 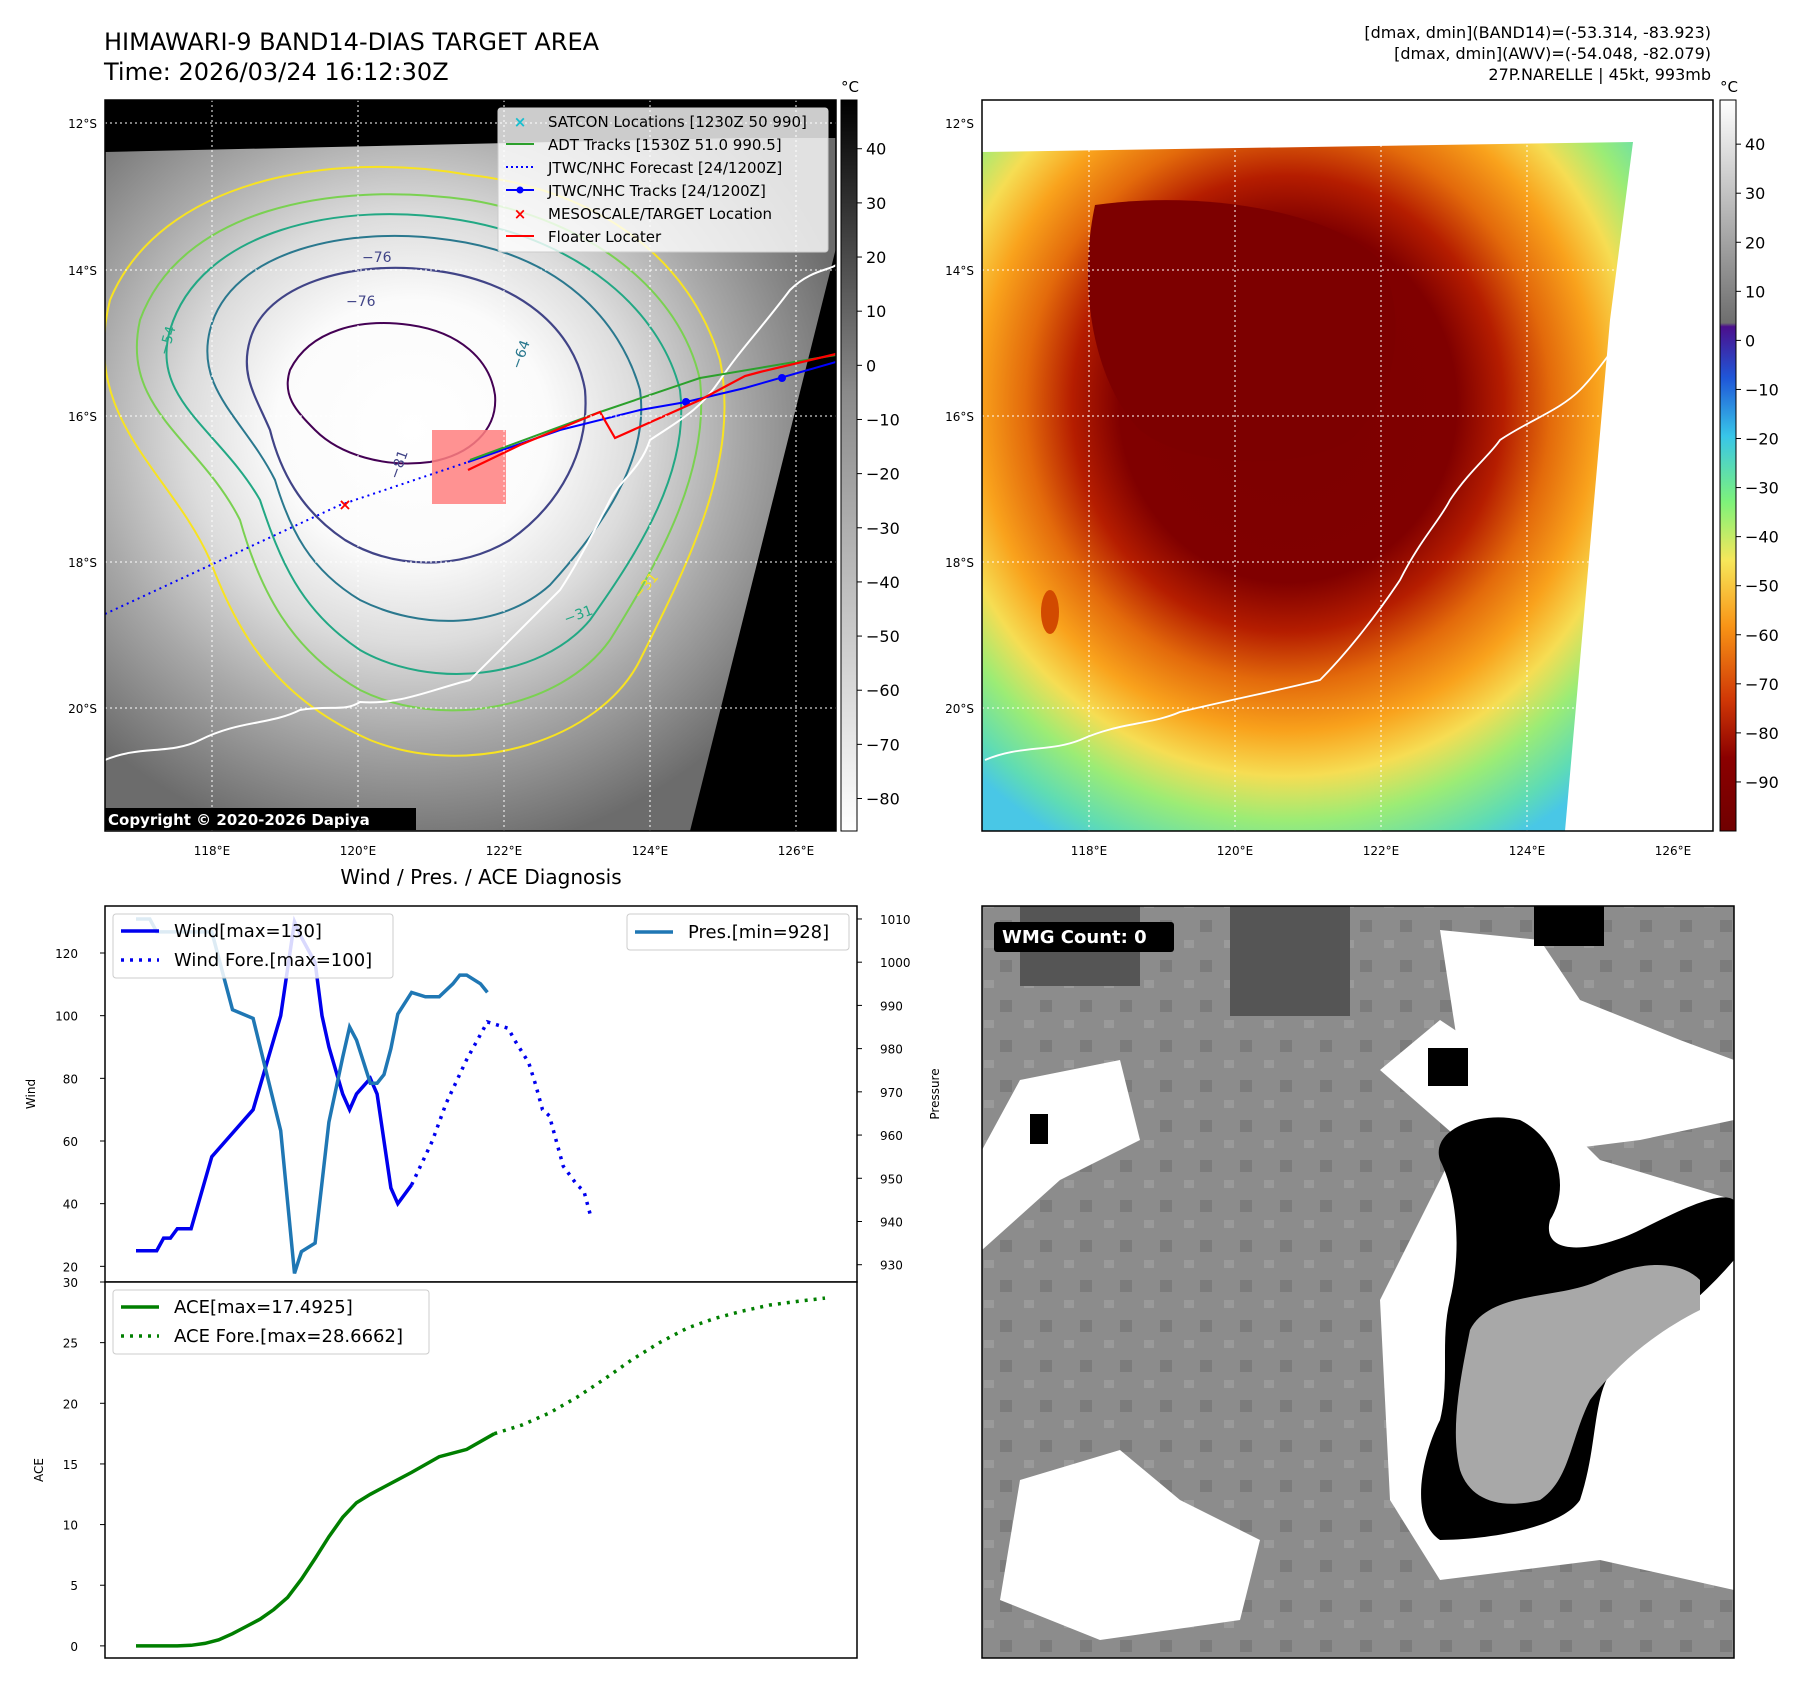 I want to click on lat-tick-label: 18°S, so click(x=959, y=563).